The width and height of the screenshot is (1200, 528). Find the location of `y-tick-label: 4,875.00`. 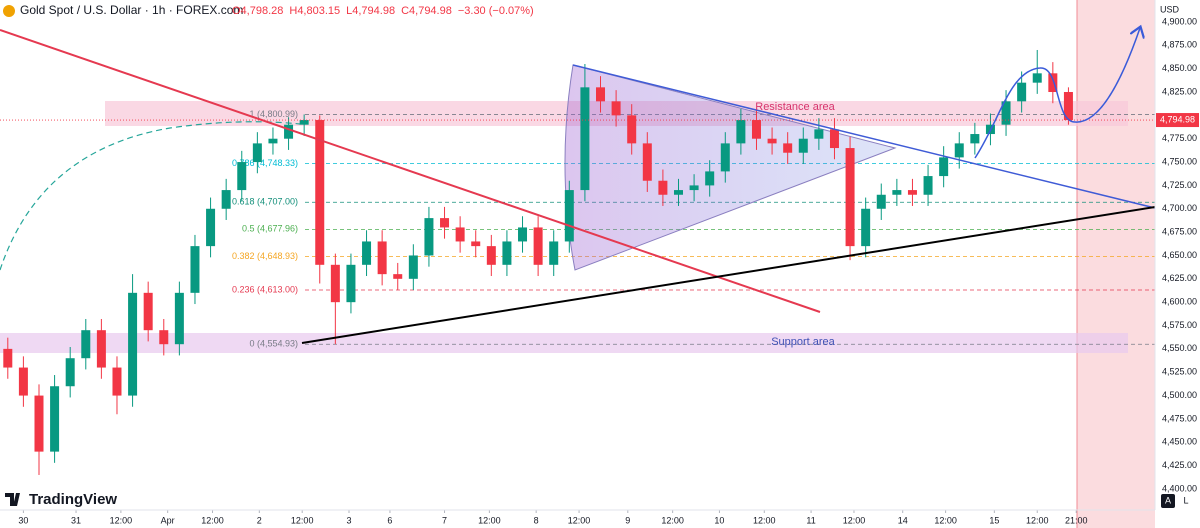

y-tick-label: 4,875.00 is located at coordinates (1179, 45).